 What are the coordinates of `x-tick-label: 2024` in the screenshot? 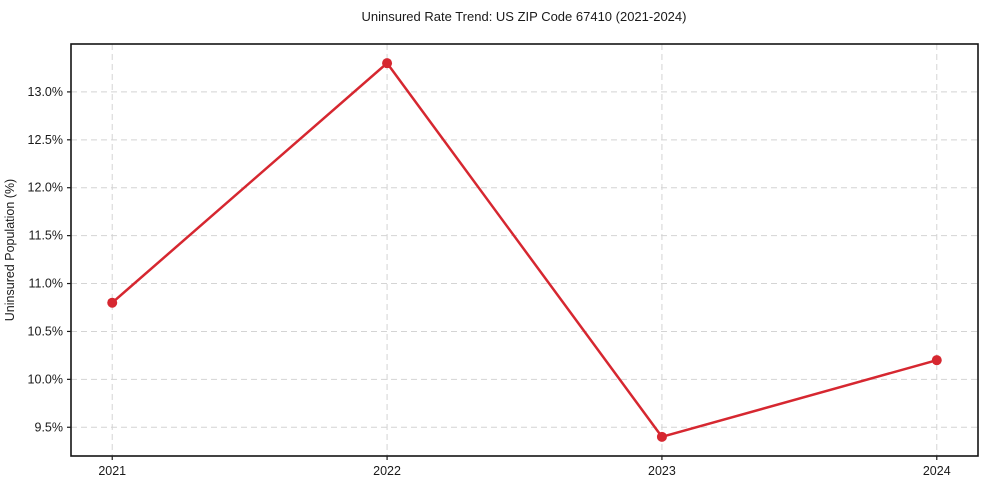 It's located at (937, 471).